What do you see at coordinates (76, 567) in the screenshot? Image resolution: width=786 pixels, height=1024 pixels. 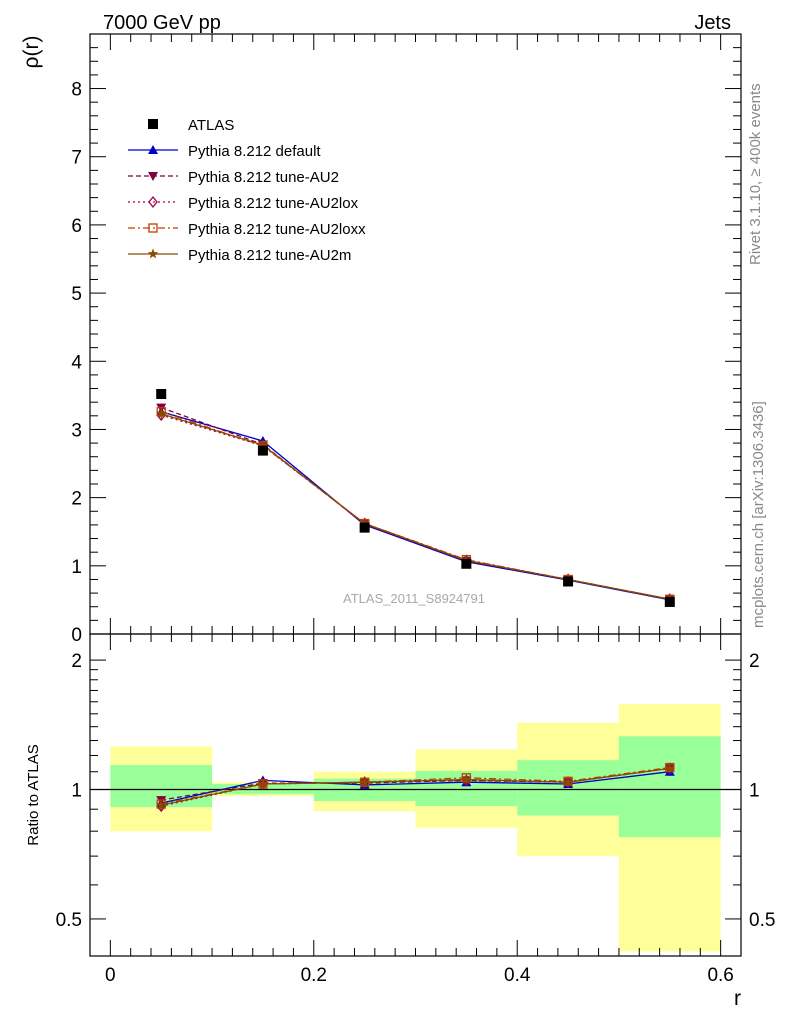 I see `main-y-tick-label: 1` at bounding box center [76, 567].